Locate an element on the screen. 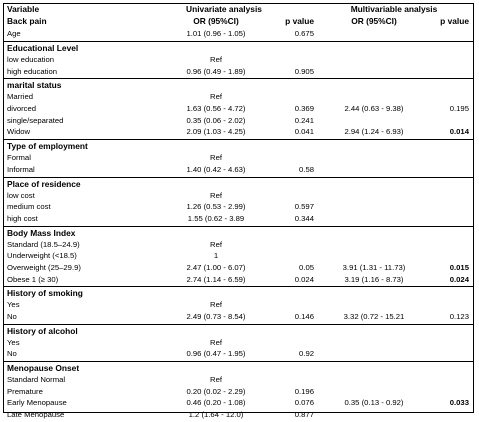  section-header-row: Educational Level is located at coordinates (238, 48).